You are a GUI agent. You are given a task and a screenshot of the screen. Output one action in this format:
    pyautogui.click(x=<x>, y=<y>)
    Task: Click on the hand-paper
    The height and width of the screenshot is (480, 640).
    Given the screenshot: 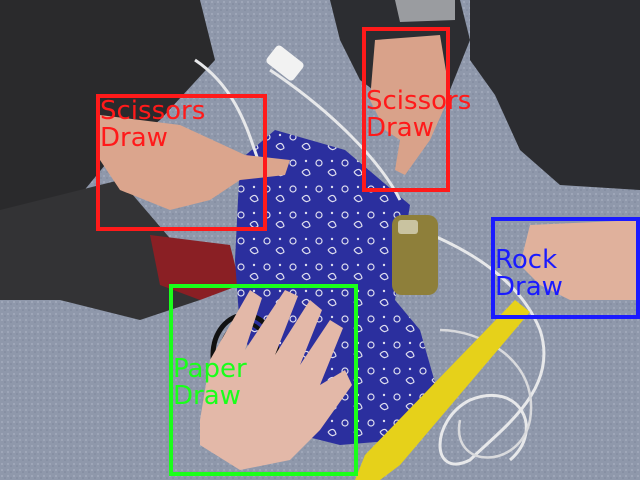 What is the action you would take?
    pyautogui.click(x=276, y=380)
    